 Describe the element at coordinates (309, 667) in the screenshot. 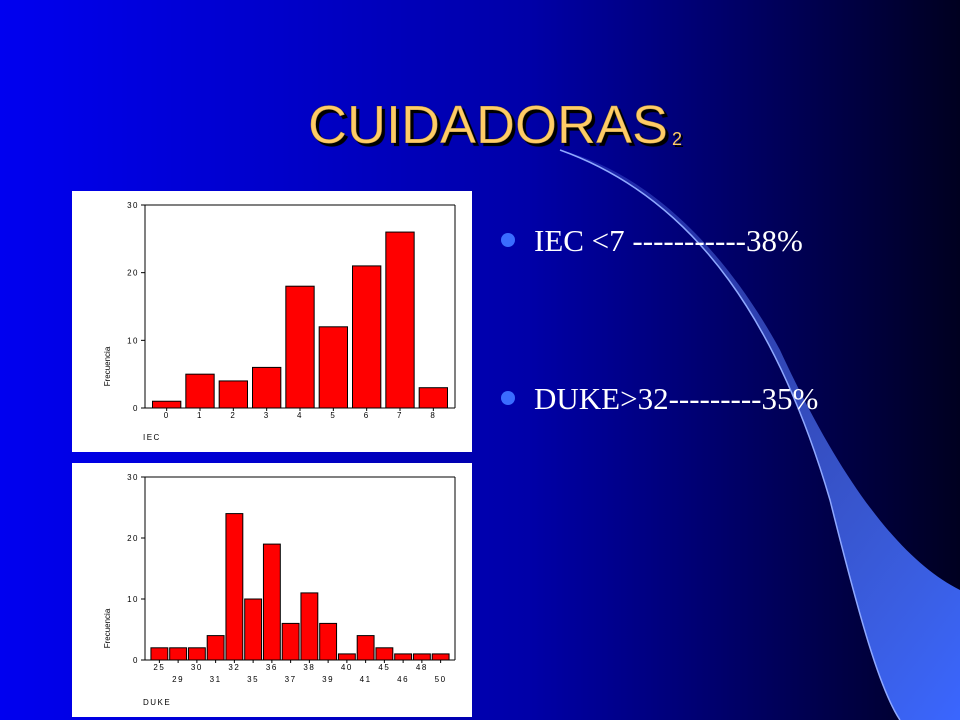

I see `x-tick-label: 38` at that location.